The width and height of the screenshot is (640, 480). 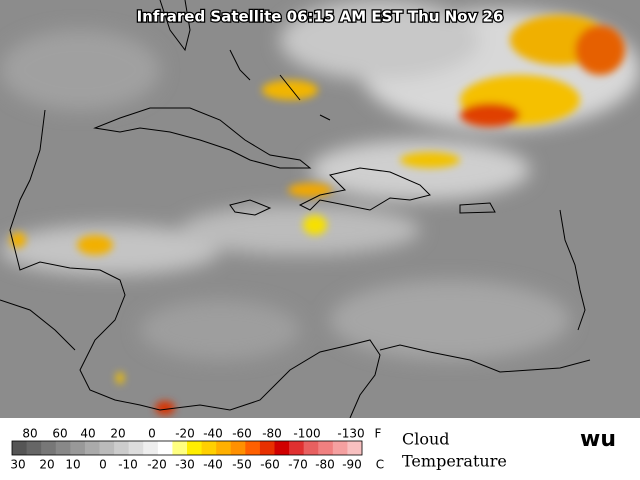 I want to click on color-scale-border, so click(x=187, y=448).